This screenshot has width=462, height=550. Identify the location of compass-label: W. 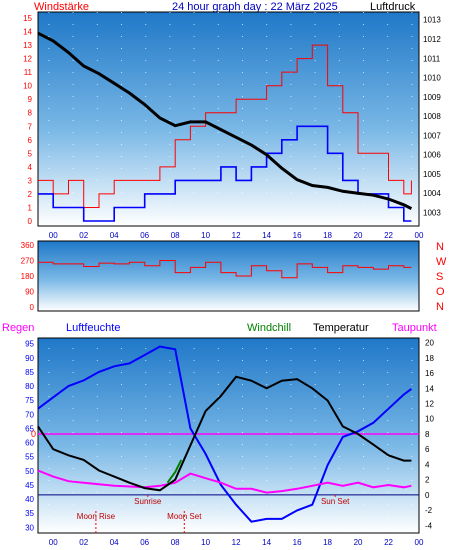
(441, 262).